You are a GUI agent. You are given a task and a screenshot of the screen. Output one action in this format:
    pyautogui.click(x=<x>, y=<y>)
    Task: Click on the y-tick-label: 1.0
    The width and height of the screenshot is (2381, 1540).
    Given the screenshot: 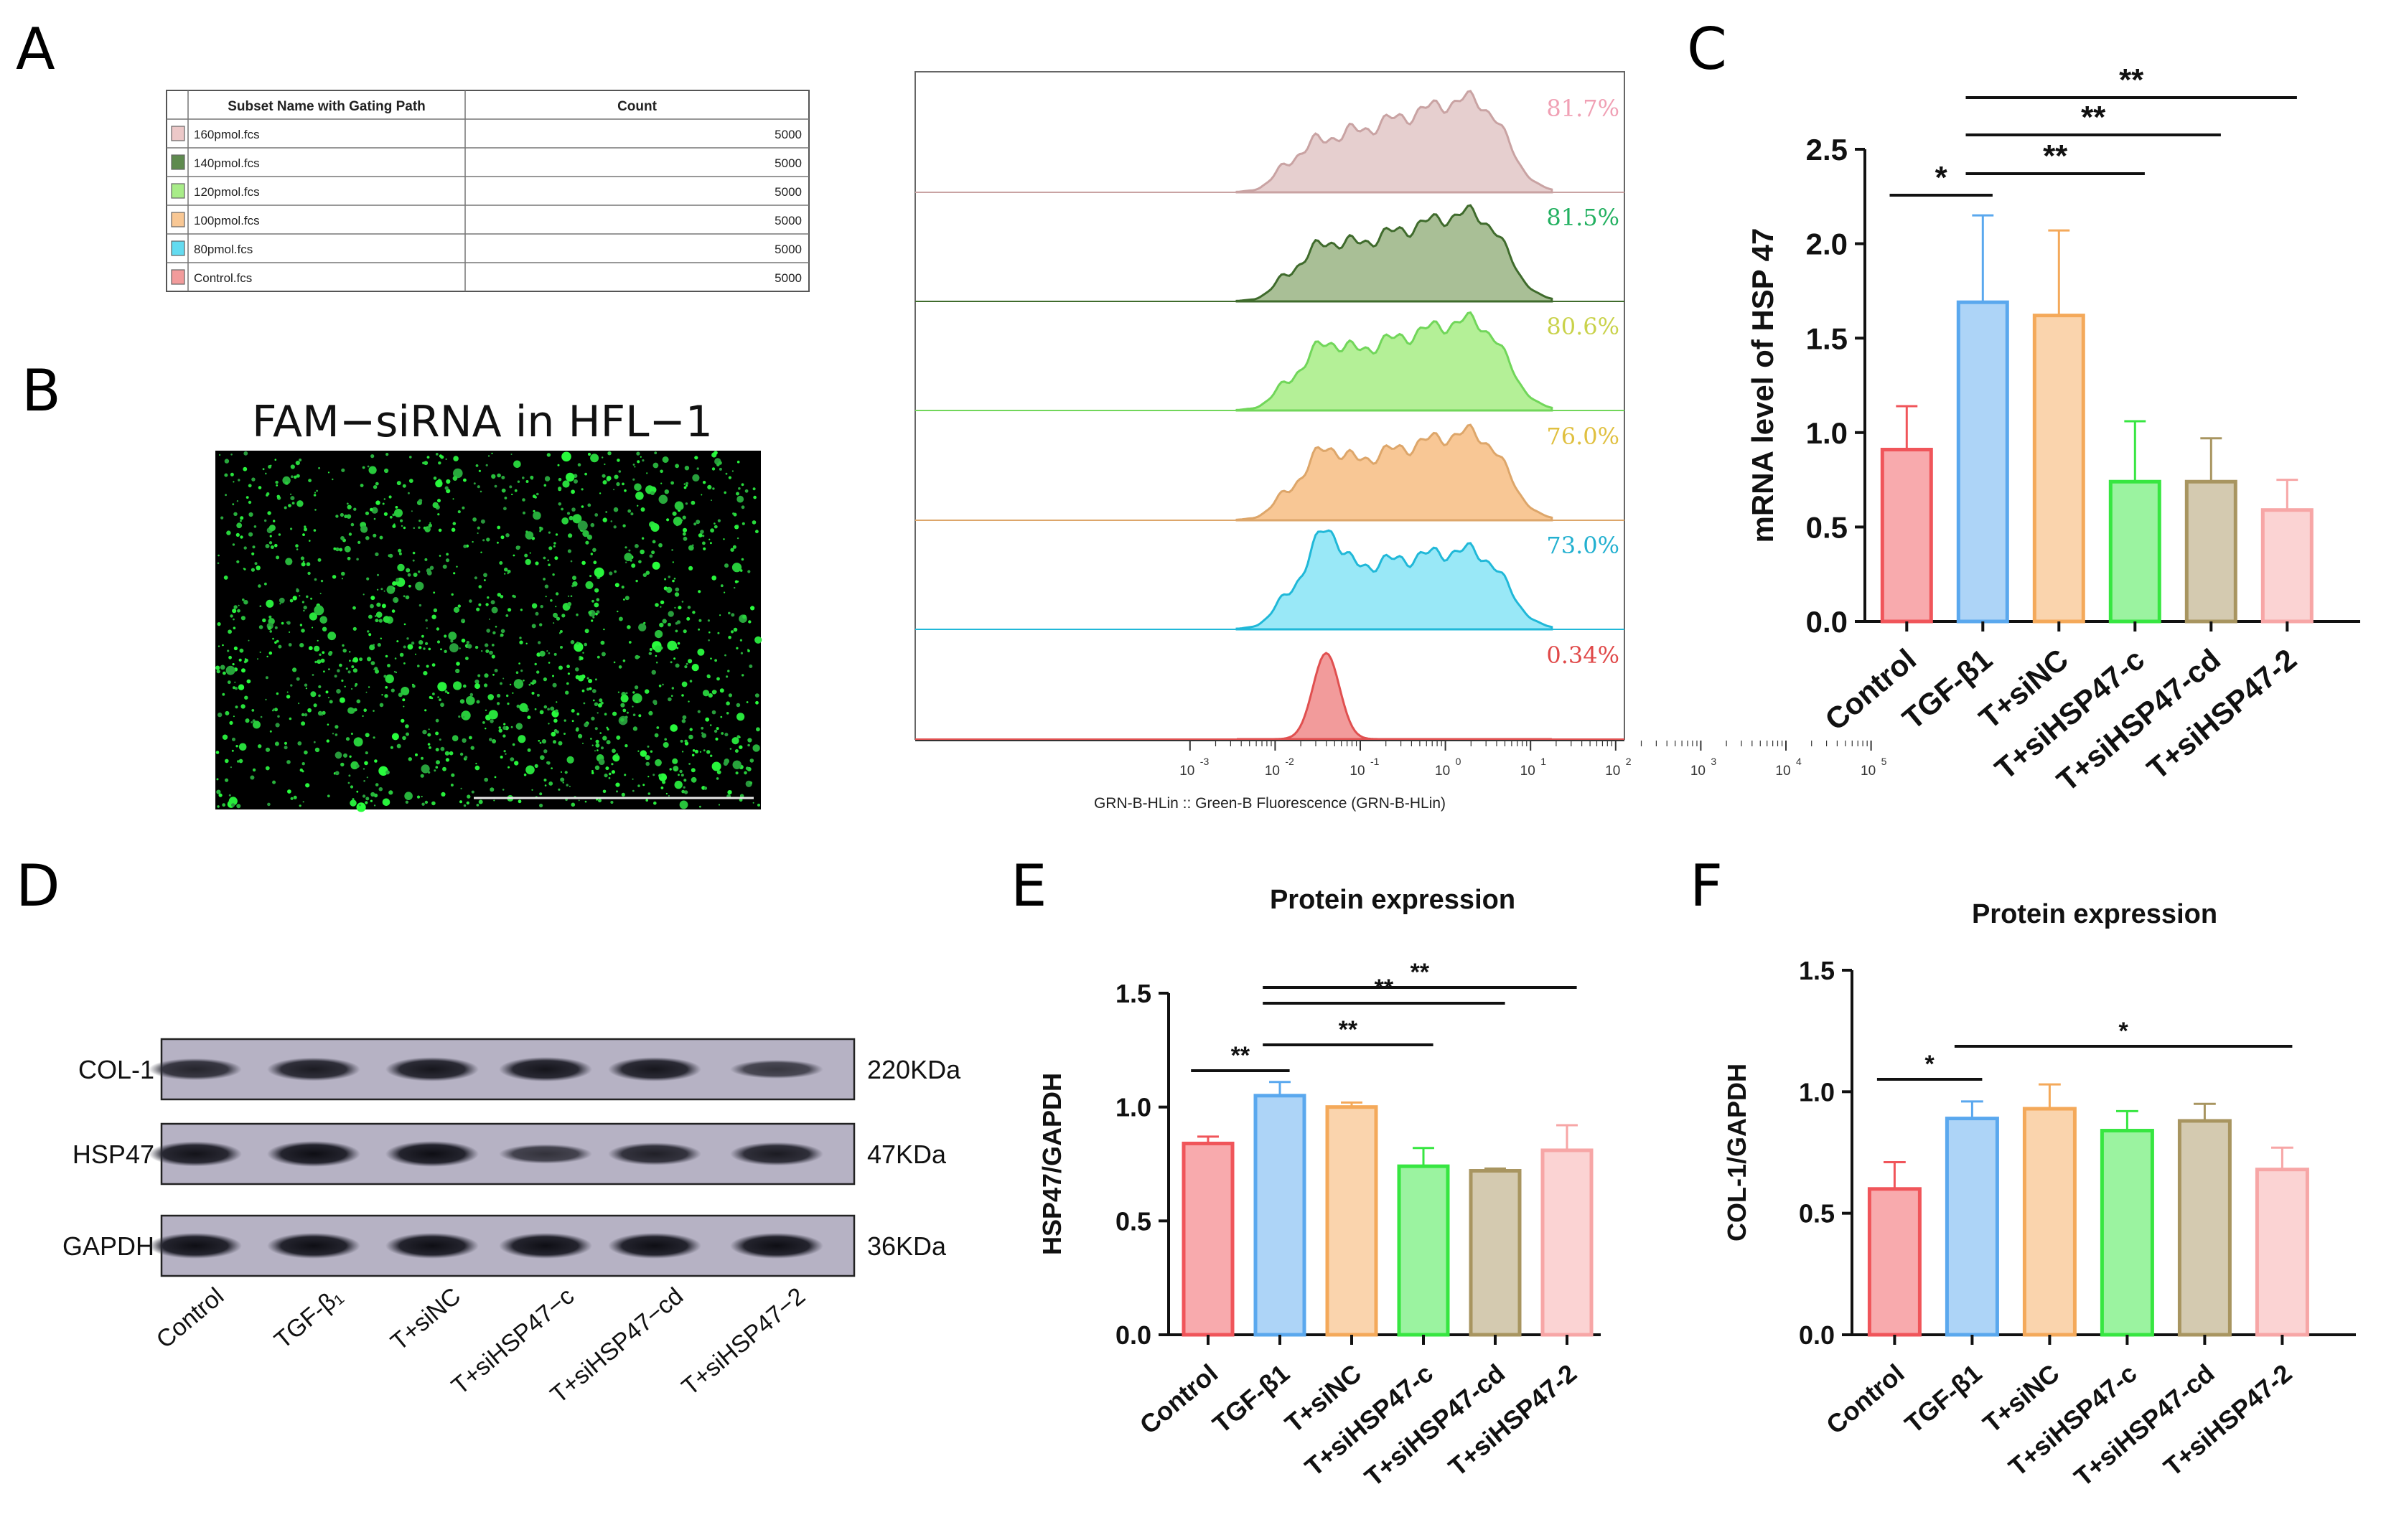 What is the action you would take?
    pyautogui.click(x=1827, y=433)
    